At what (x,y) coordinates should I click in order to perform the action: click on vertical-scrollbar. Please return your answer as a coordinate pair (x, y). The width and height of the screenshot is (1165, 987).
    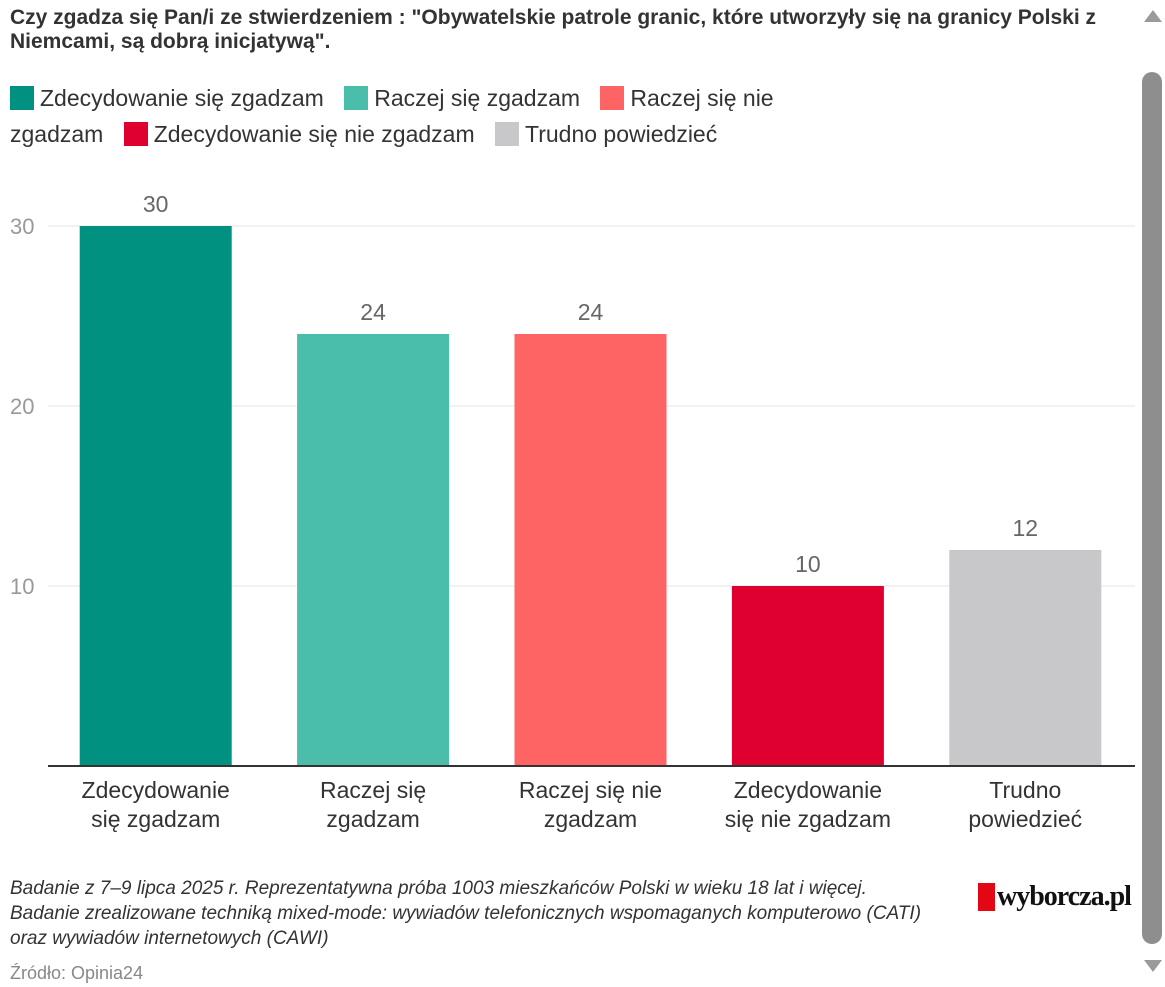
    Looking at the image, I should click on (1152, 493).